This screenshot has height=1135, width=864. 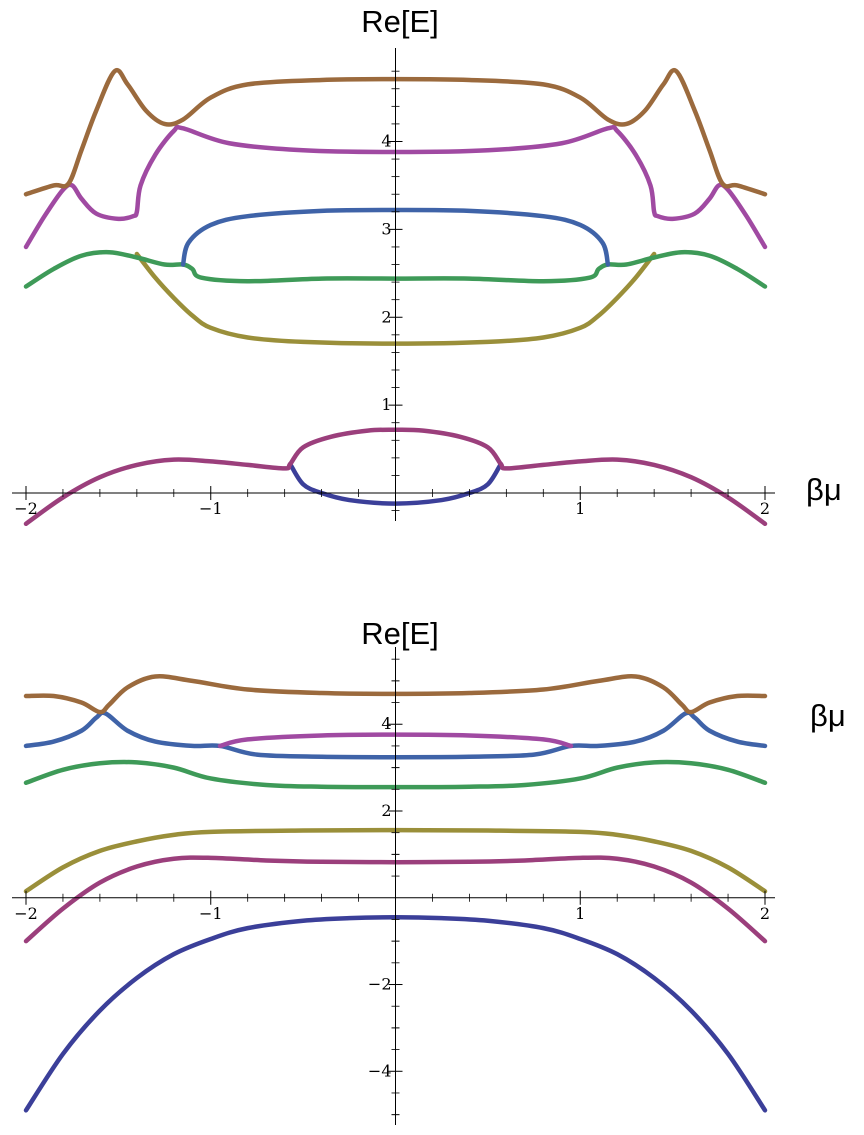 What do you see at coordinates (580, 508) in the screenshot?
I see `chart-top-x-tick-label: 1` at bounding box center [580, 508].